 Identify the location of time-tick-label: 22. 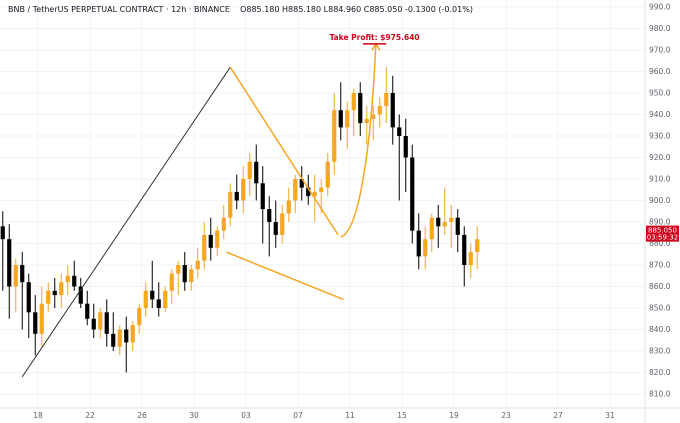
(90, 415).